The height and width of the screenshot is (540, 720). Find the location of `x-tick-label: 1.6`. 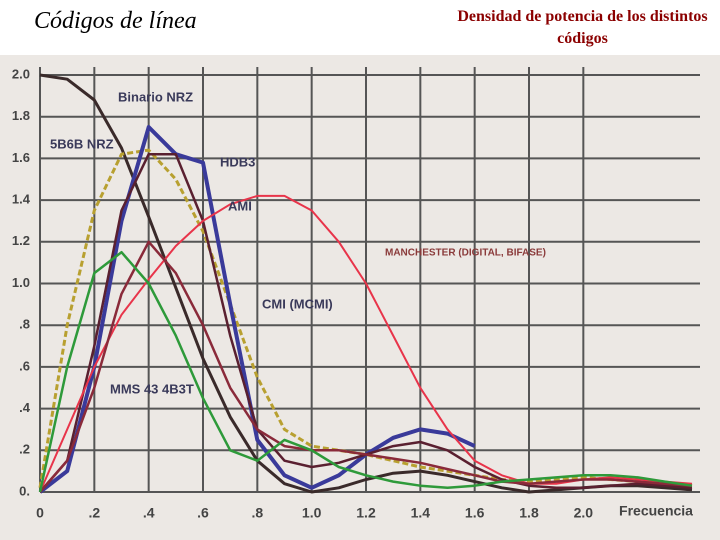

x-tick-label: 1.6 is located at coordinates (475, 513).